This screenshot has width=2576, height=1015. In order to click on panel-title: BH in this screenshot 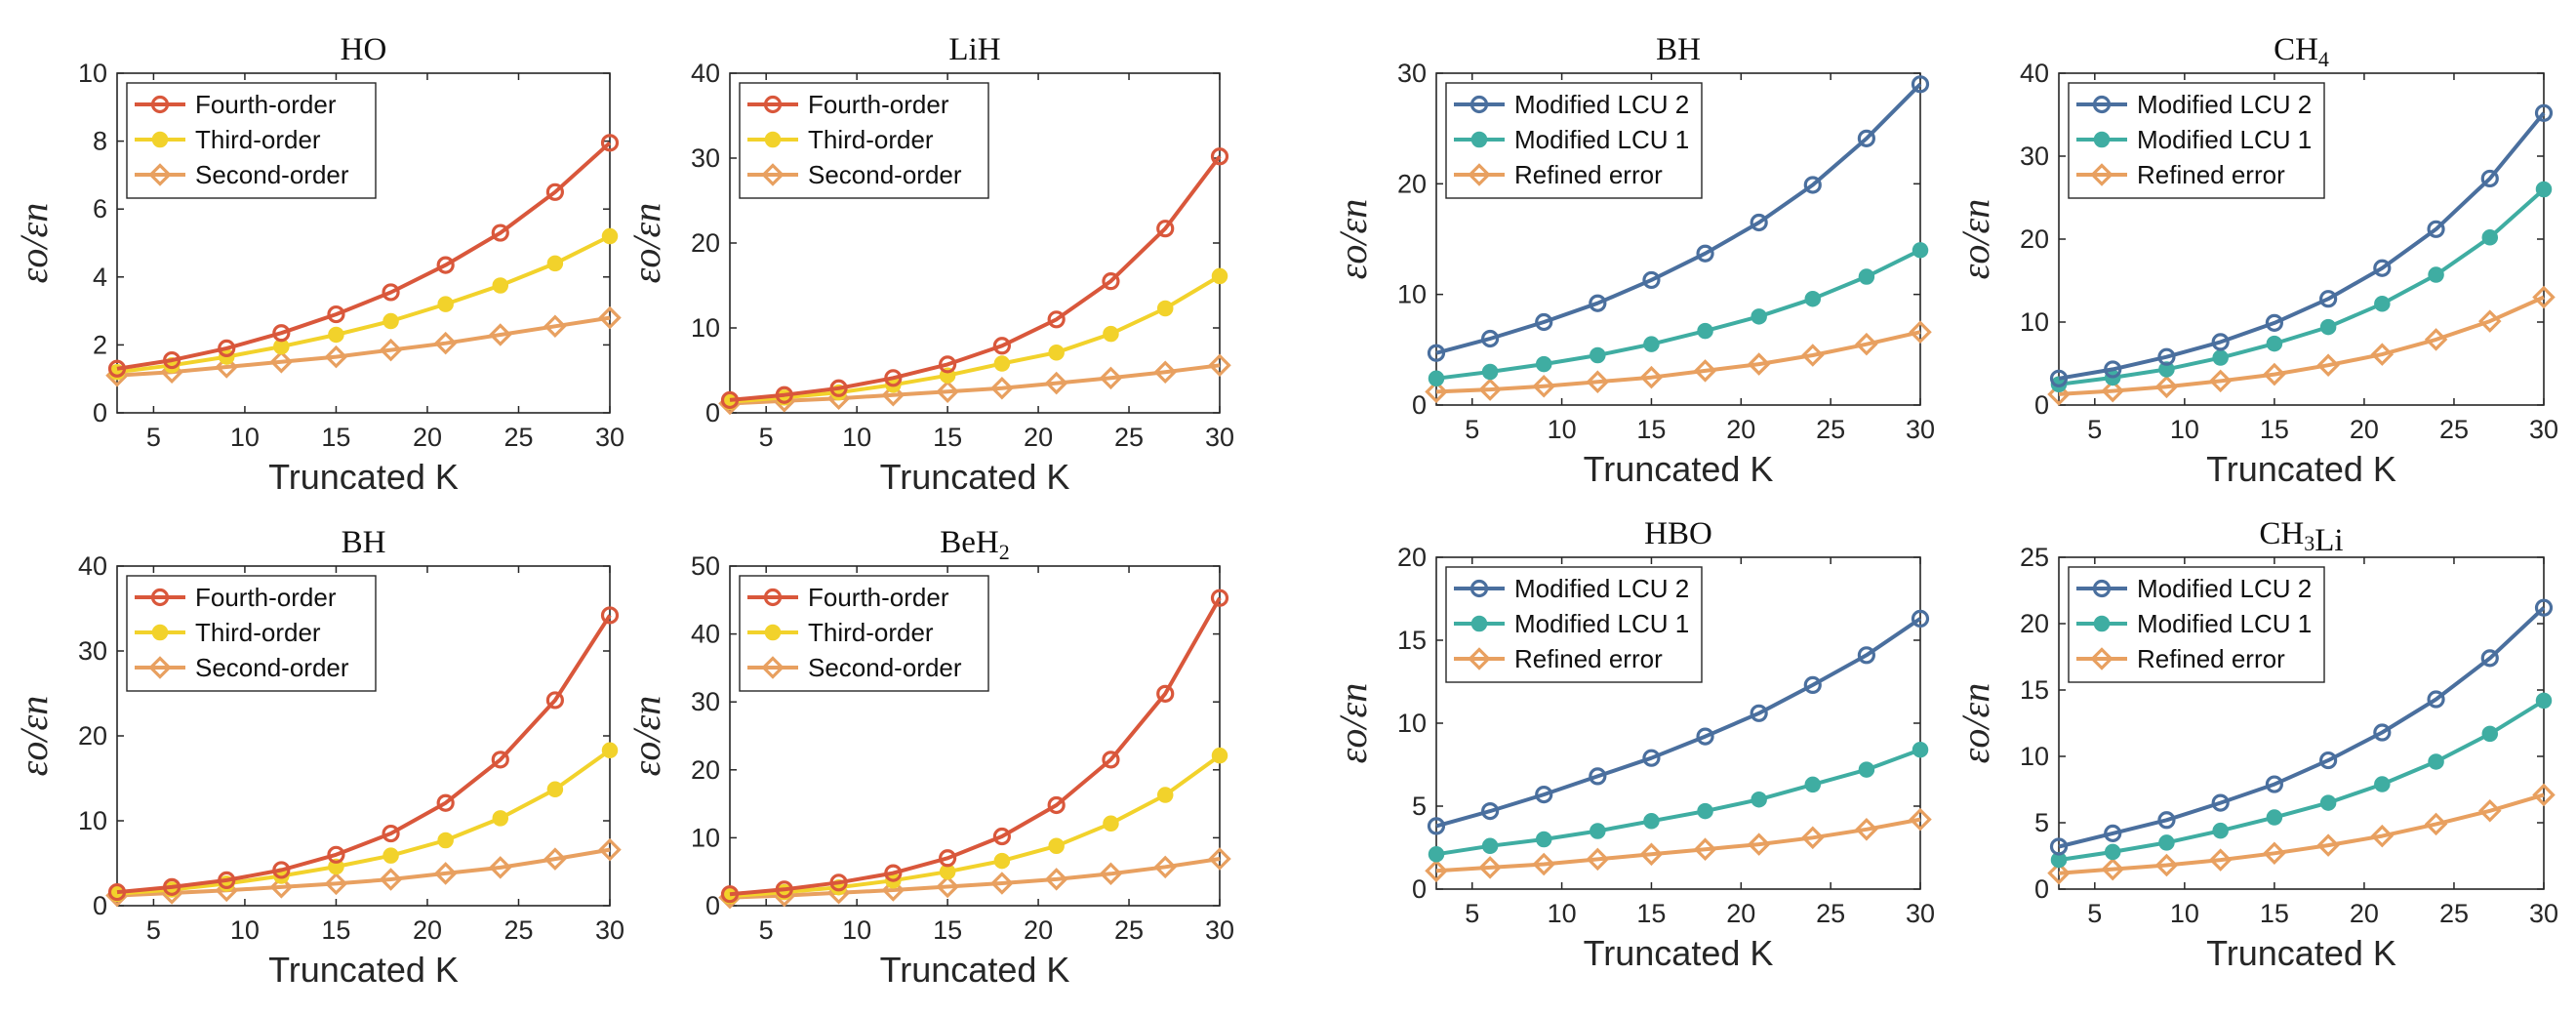, I will do `click(1678, 49)`.